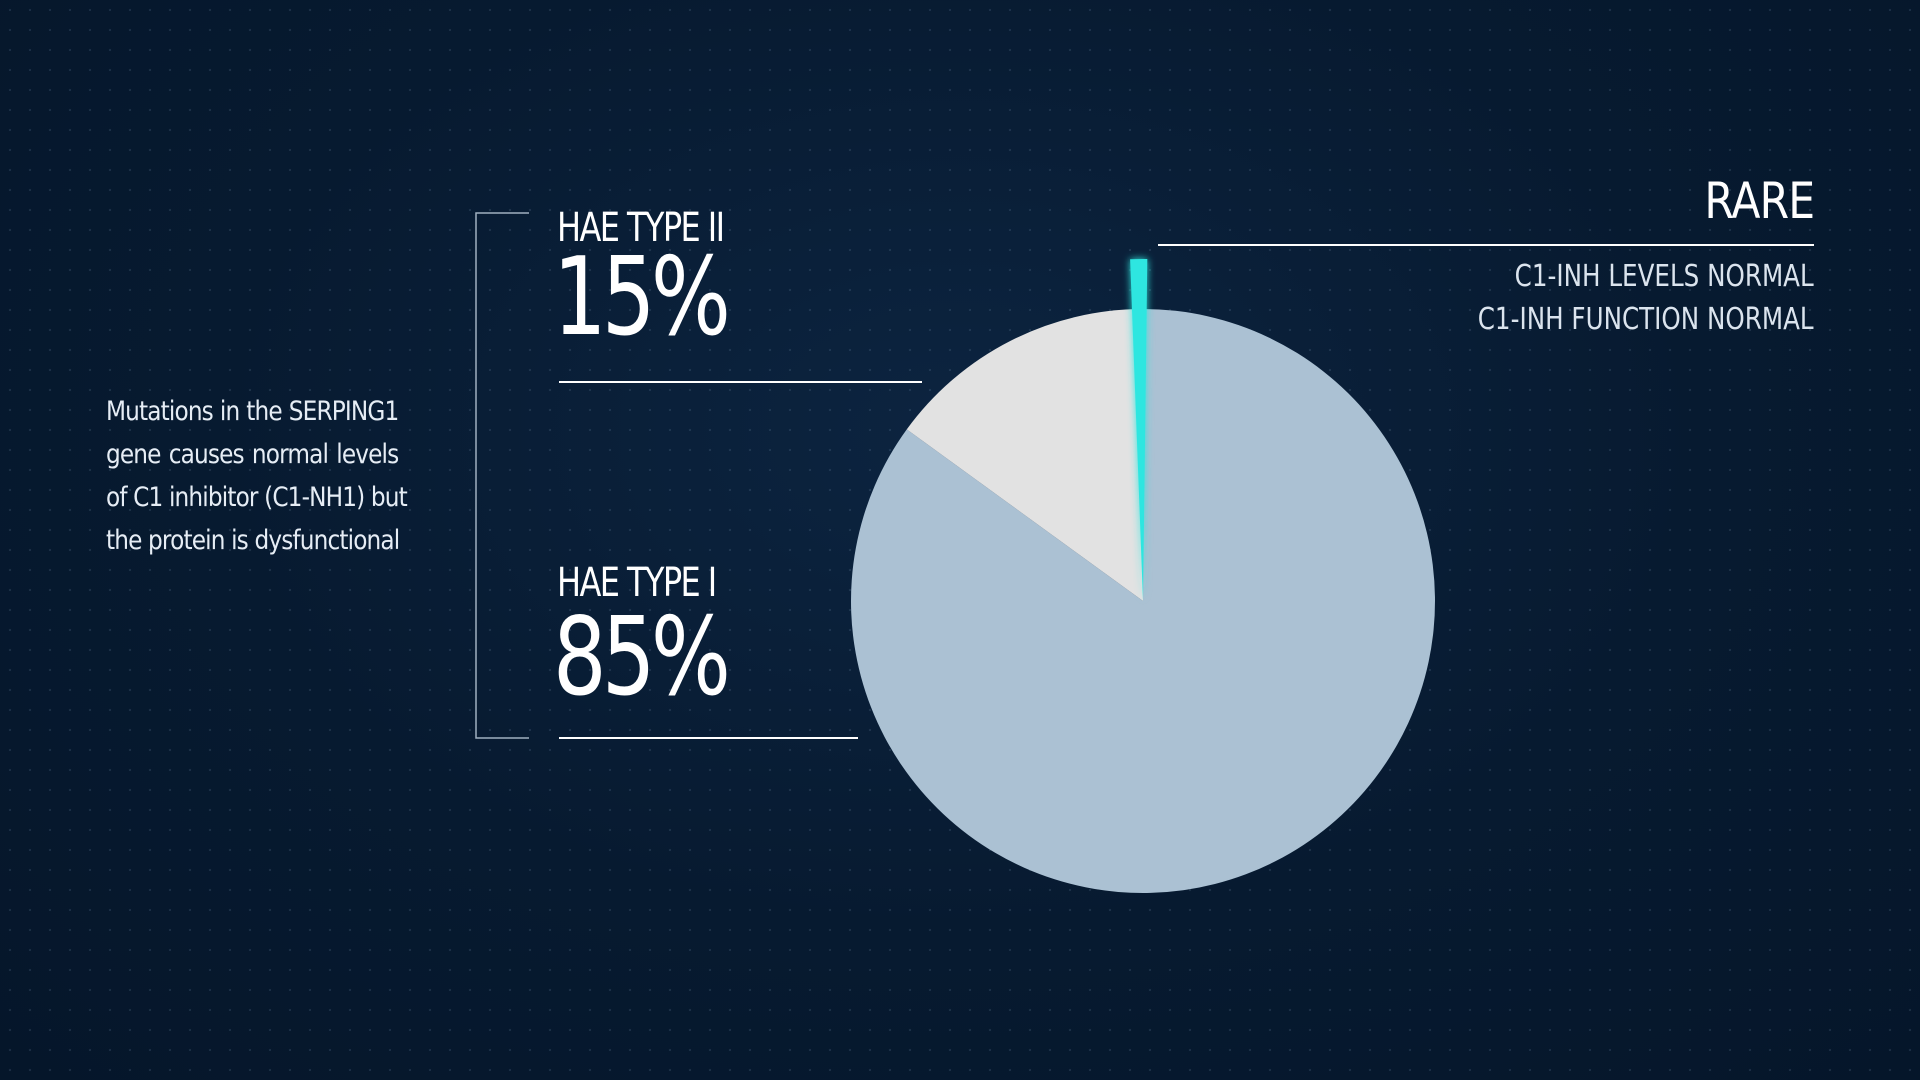  What do you see at coordinates (642, 297) in the screenshot?
I see `type-ii-percent: 15%` at bounding box center [642, 297].